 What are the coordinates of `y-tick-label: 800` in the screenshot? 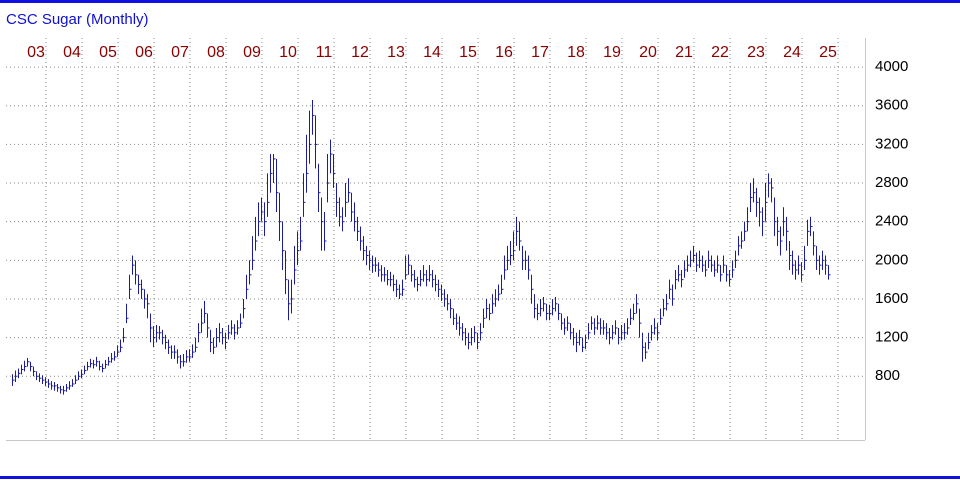 It's located at (887, 375).